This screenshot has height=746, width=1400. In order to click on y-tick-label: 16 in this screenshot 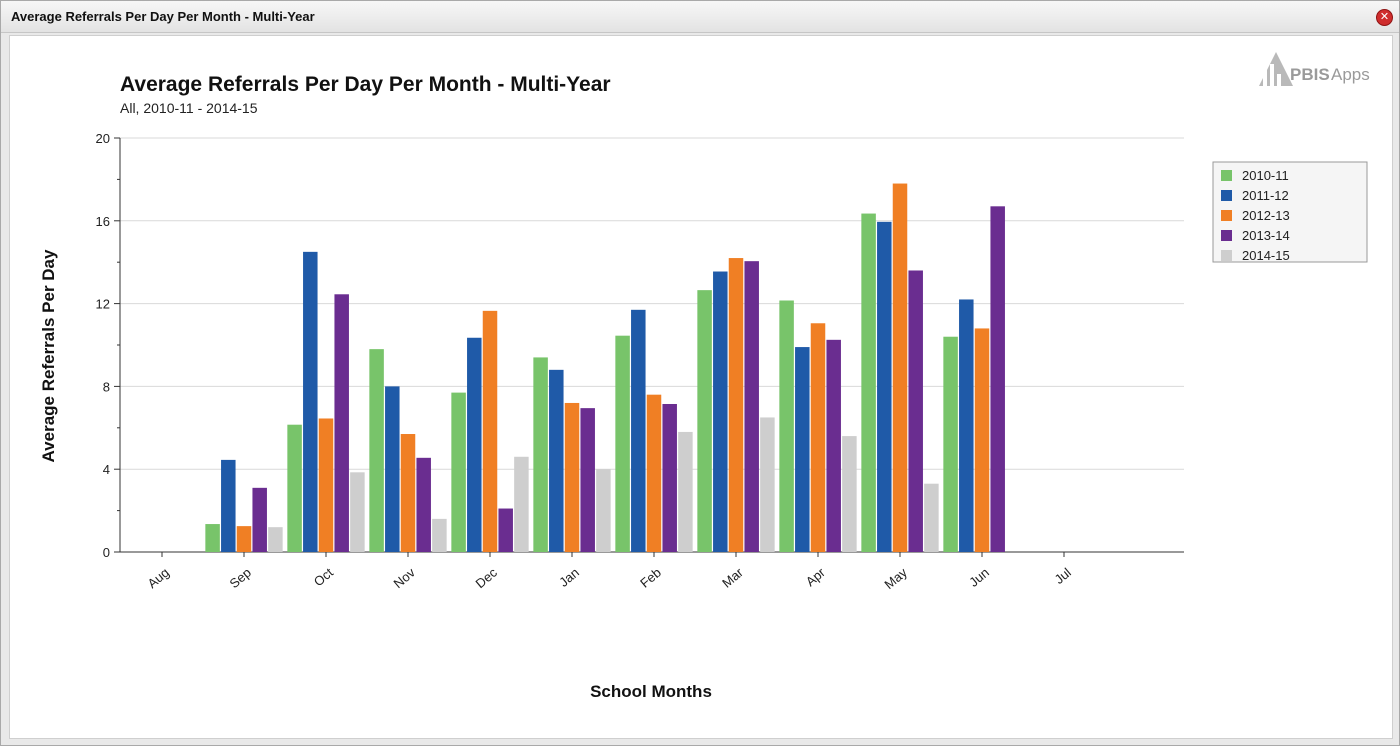, I will do `click(103, 221)`.